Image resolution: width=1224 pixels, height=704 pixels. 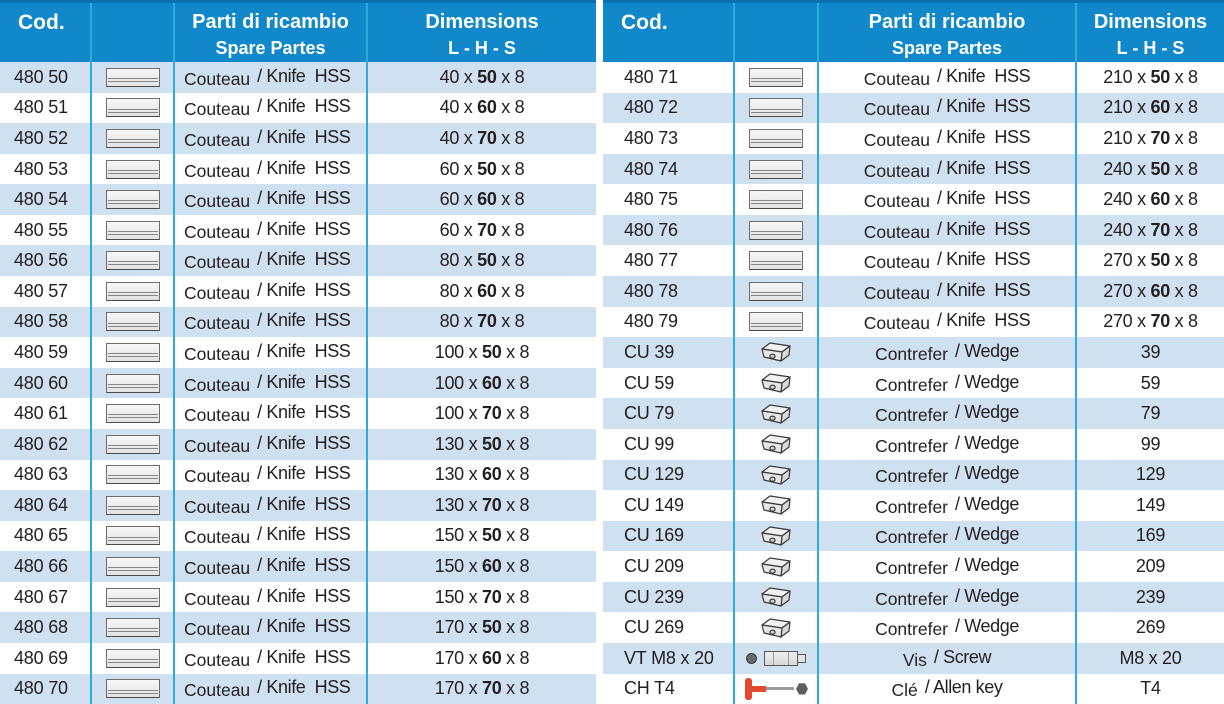 What do you see at coordinates (491, 535) in the screenshot?
I see `dimension-height: 50` at bounding box center [491, 535].